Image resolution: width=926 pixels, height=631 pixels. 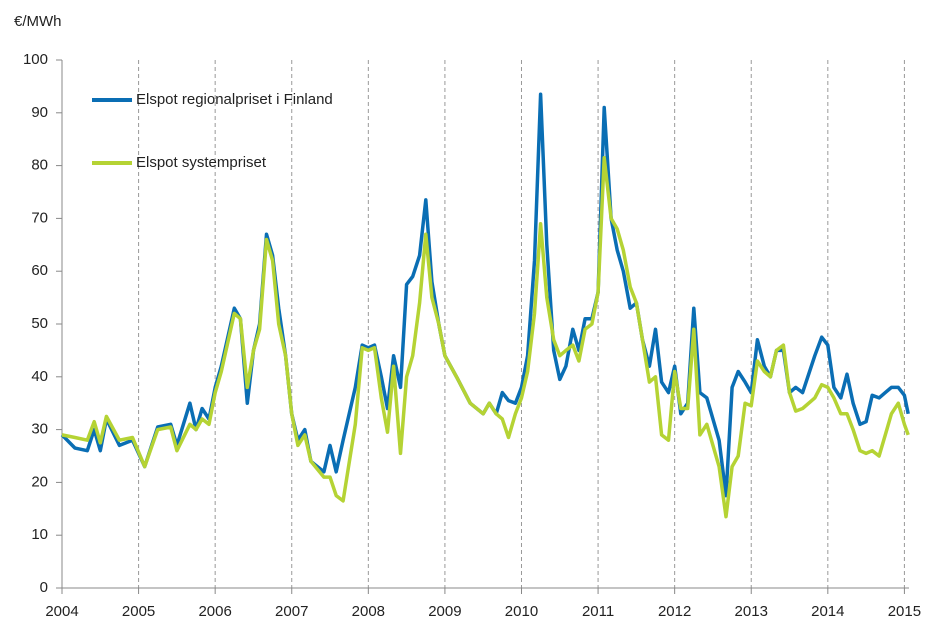 What do you see at coordinates (39, 217) in the screenshot?
I see `y-tick-label: 70` at bounding box center [39, 217].